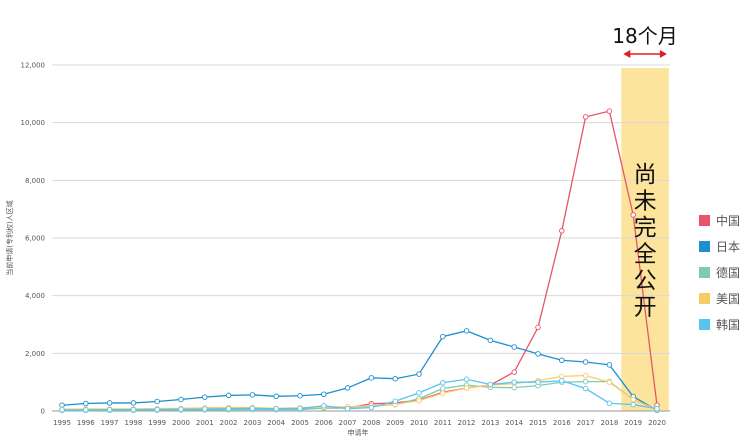  What do you see at coordinates (62, 423) in the screenshot?
I see `x-tick-label: 1995` at bounding box center [62, 423].